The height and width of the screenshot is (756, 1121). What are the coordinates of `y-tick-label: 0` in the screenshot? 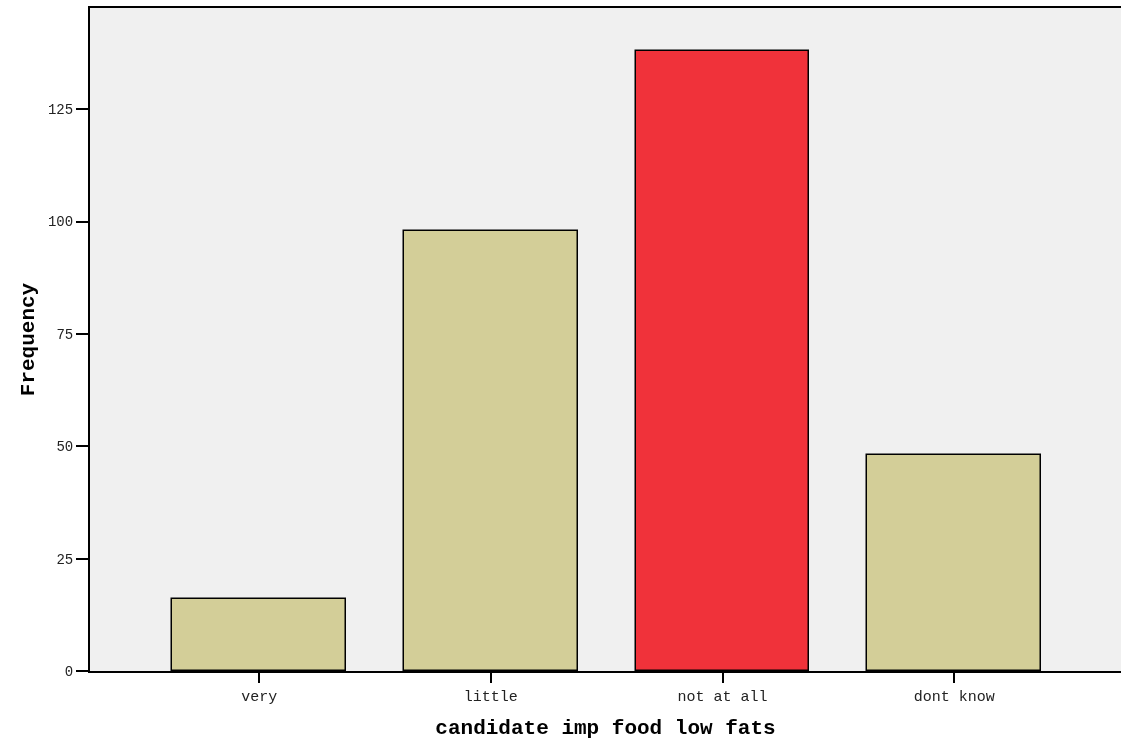 It's located at (69, 671).